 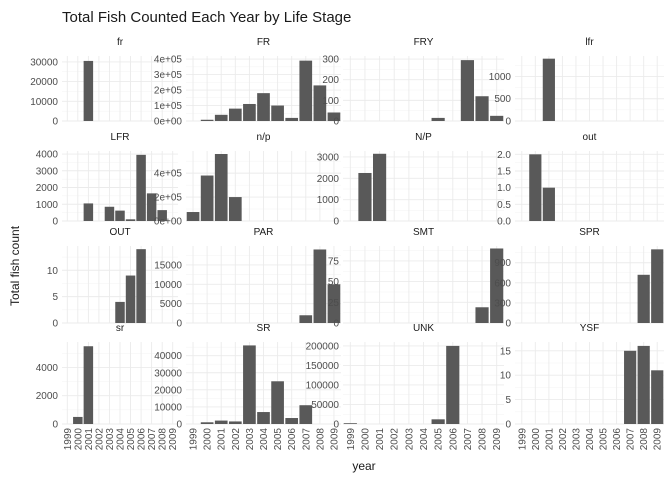 What do you see at coordinates (413, 82) in the screenshot?
I see `facet-panel-2: FRY 0 100 200 300` at bounding box center [413, 82].